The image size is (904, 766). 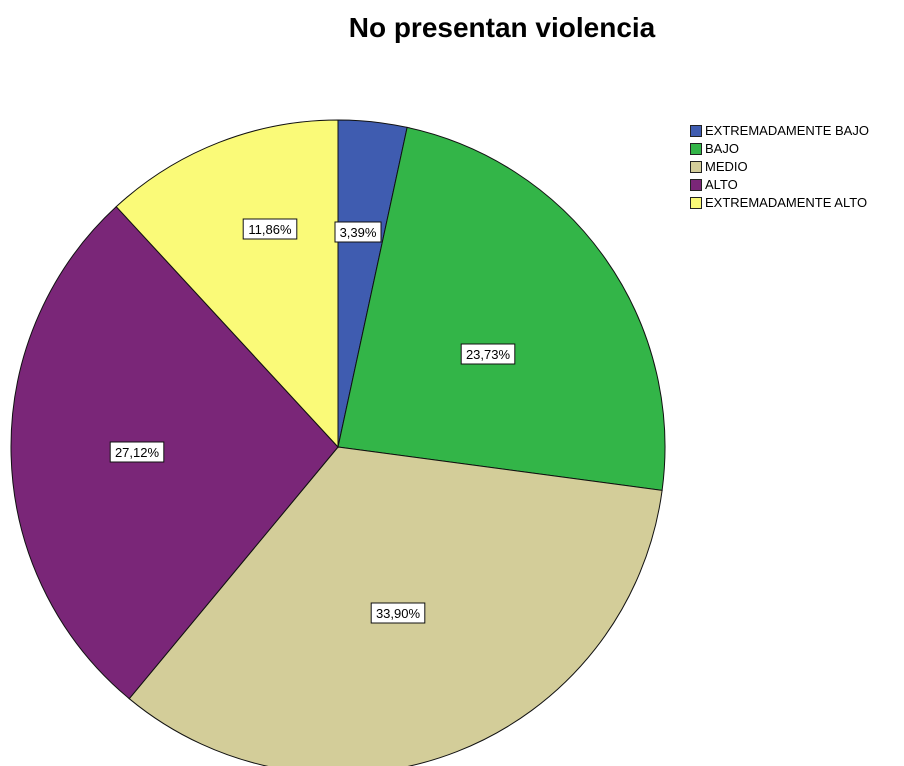 What do you see at coordinates (786, 202) in the screenshot?
I see `legend-label: EXTREMADAMENTE ALTO` at bounding box center [786, 202].